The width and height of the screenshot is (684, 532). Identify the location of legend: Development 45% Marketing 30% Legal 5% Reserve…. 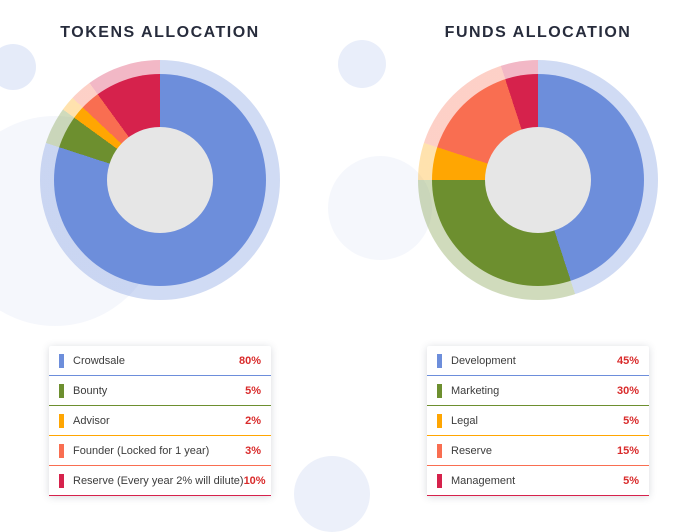
(538, 421).